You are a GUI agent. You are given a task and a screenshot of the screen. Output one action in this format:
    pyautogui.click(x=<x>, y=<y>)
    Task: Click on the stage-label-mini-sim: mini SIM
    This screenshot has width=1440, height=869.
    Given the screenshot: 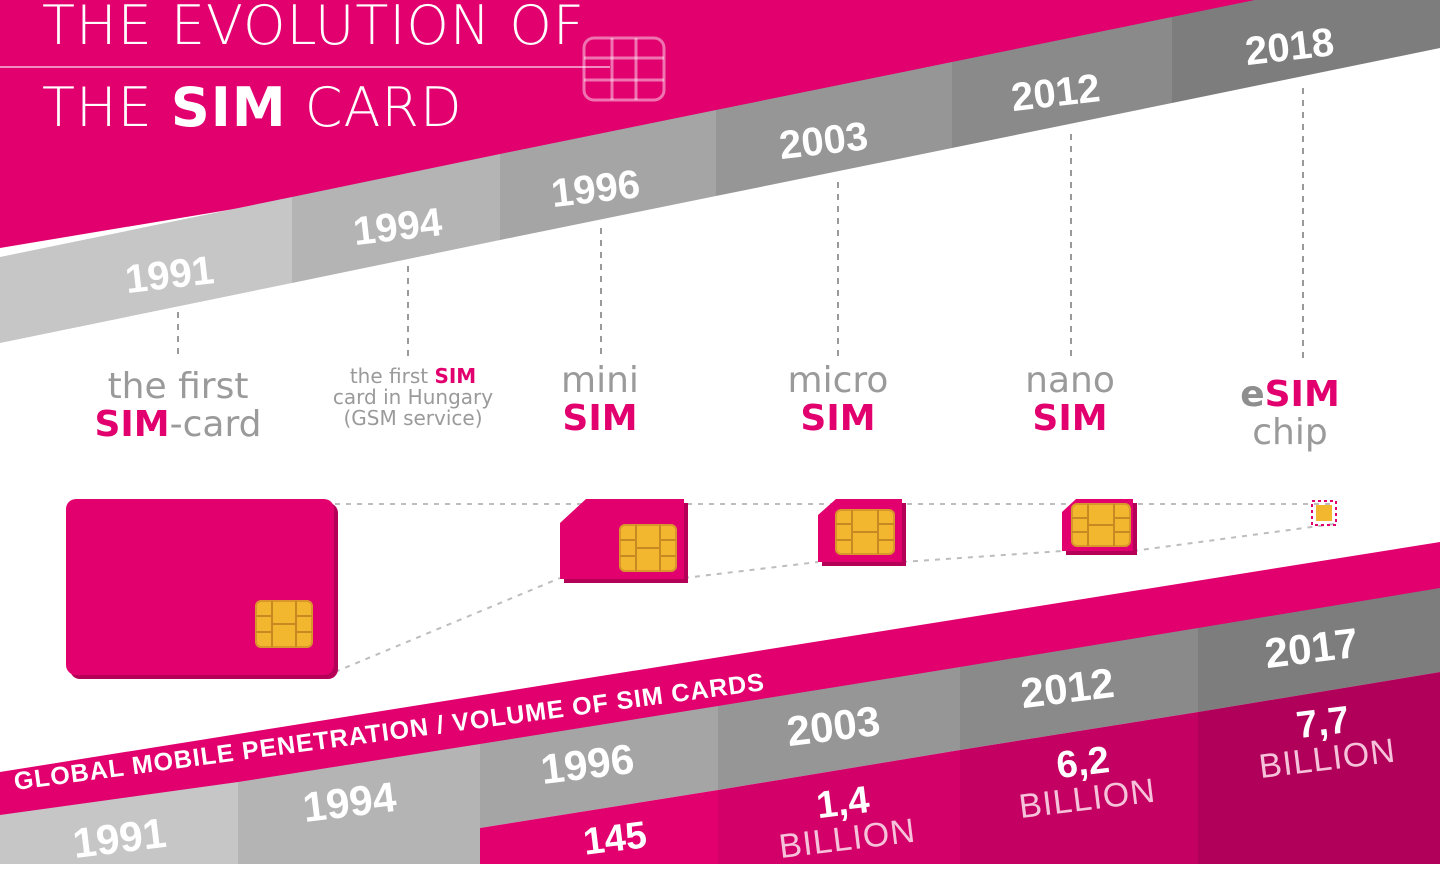 What is the action you would take?
    pyautogui.click(x=600, y=400)
    